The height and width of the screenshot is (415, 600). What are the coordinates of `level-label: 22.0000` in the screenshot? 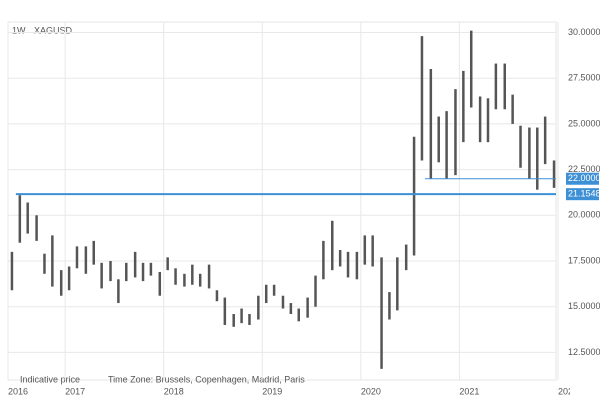 It's located at (584, 178).